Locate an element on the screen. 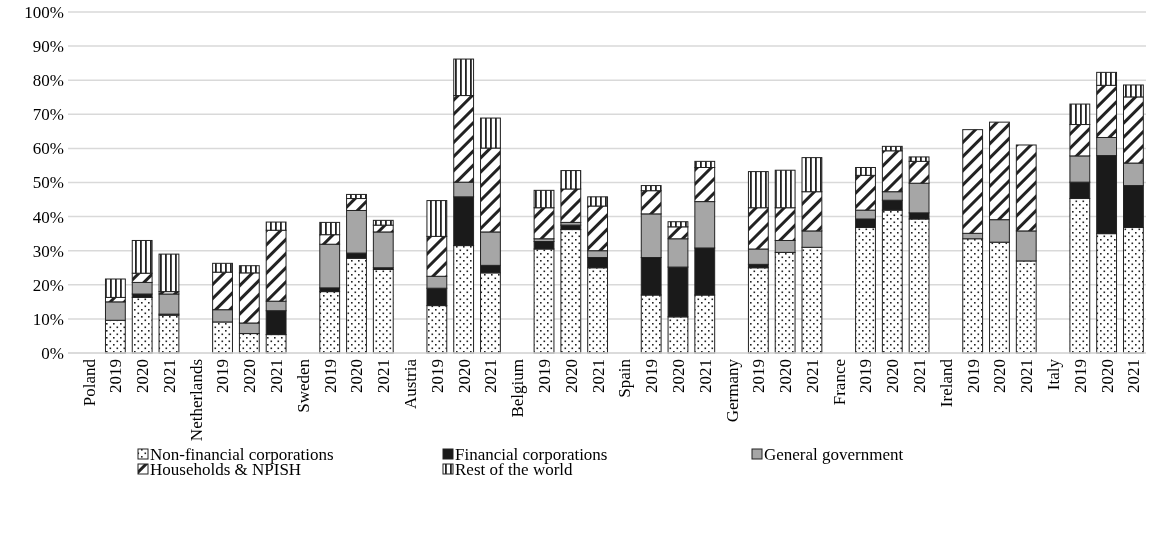 Image resolution: width=1152 pixels, height=538 pixels. y-tick-label: 70% is located at coordinates (48, 115).